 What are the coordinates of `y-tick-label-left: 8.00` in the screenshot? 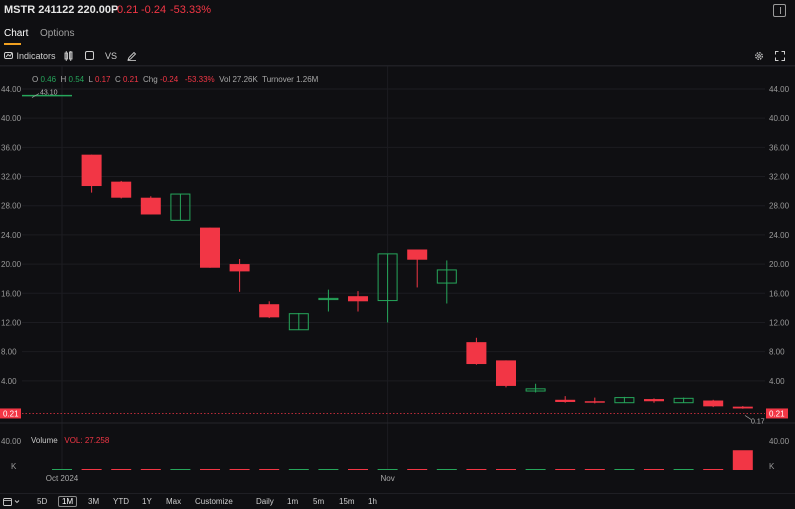 It's located at (9, 352).